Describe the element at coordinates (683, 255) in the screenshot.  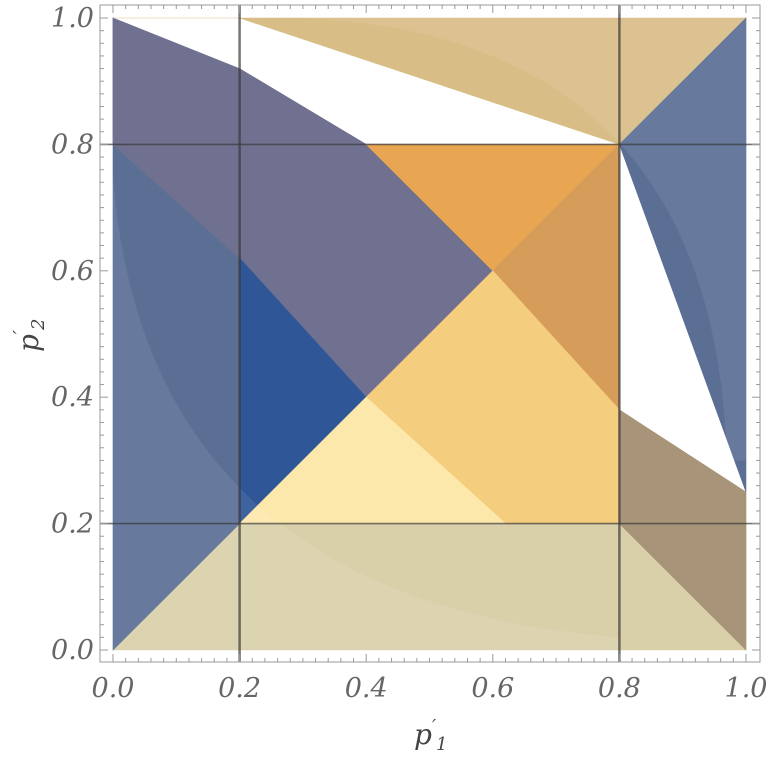
I see `region-blue-right` at that location.